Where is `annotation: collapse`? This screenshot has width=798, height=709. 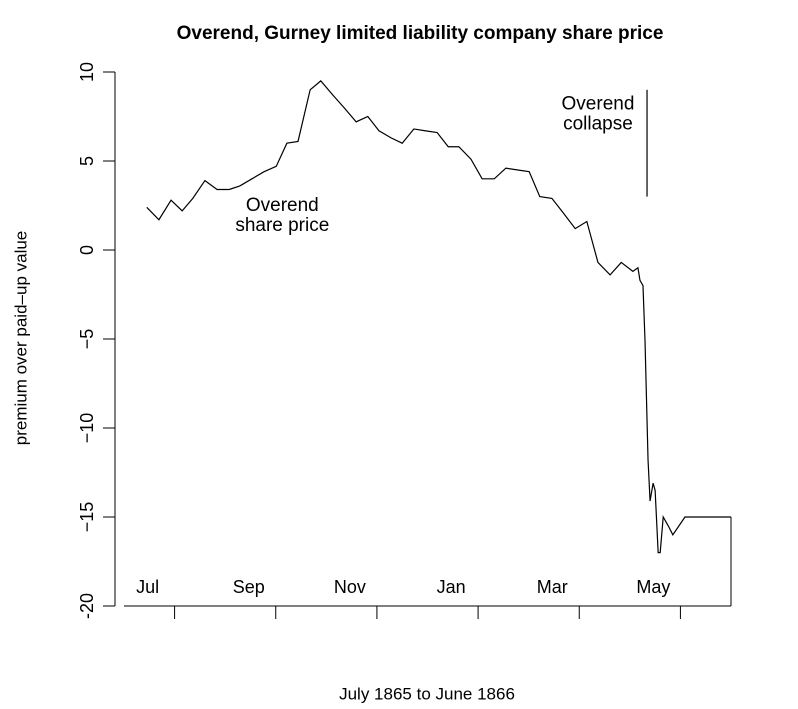 annotation: collapse is located at coordinates (598, 124).